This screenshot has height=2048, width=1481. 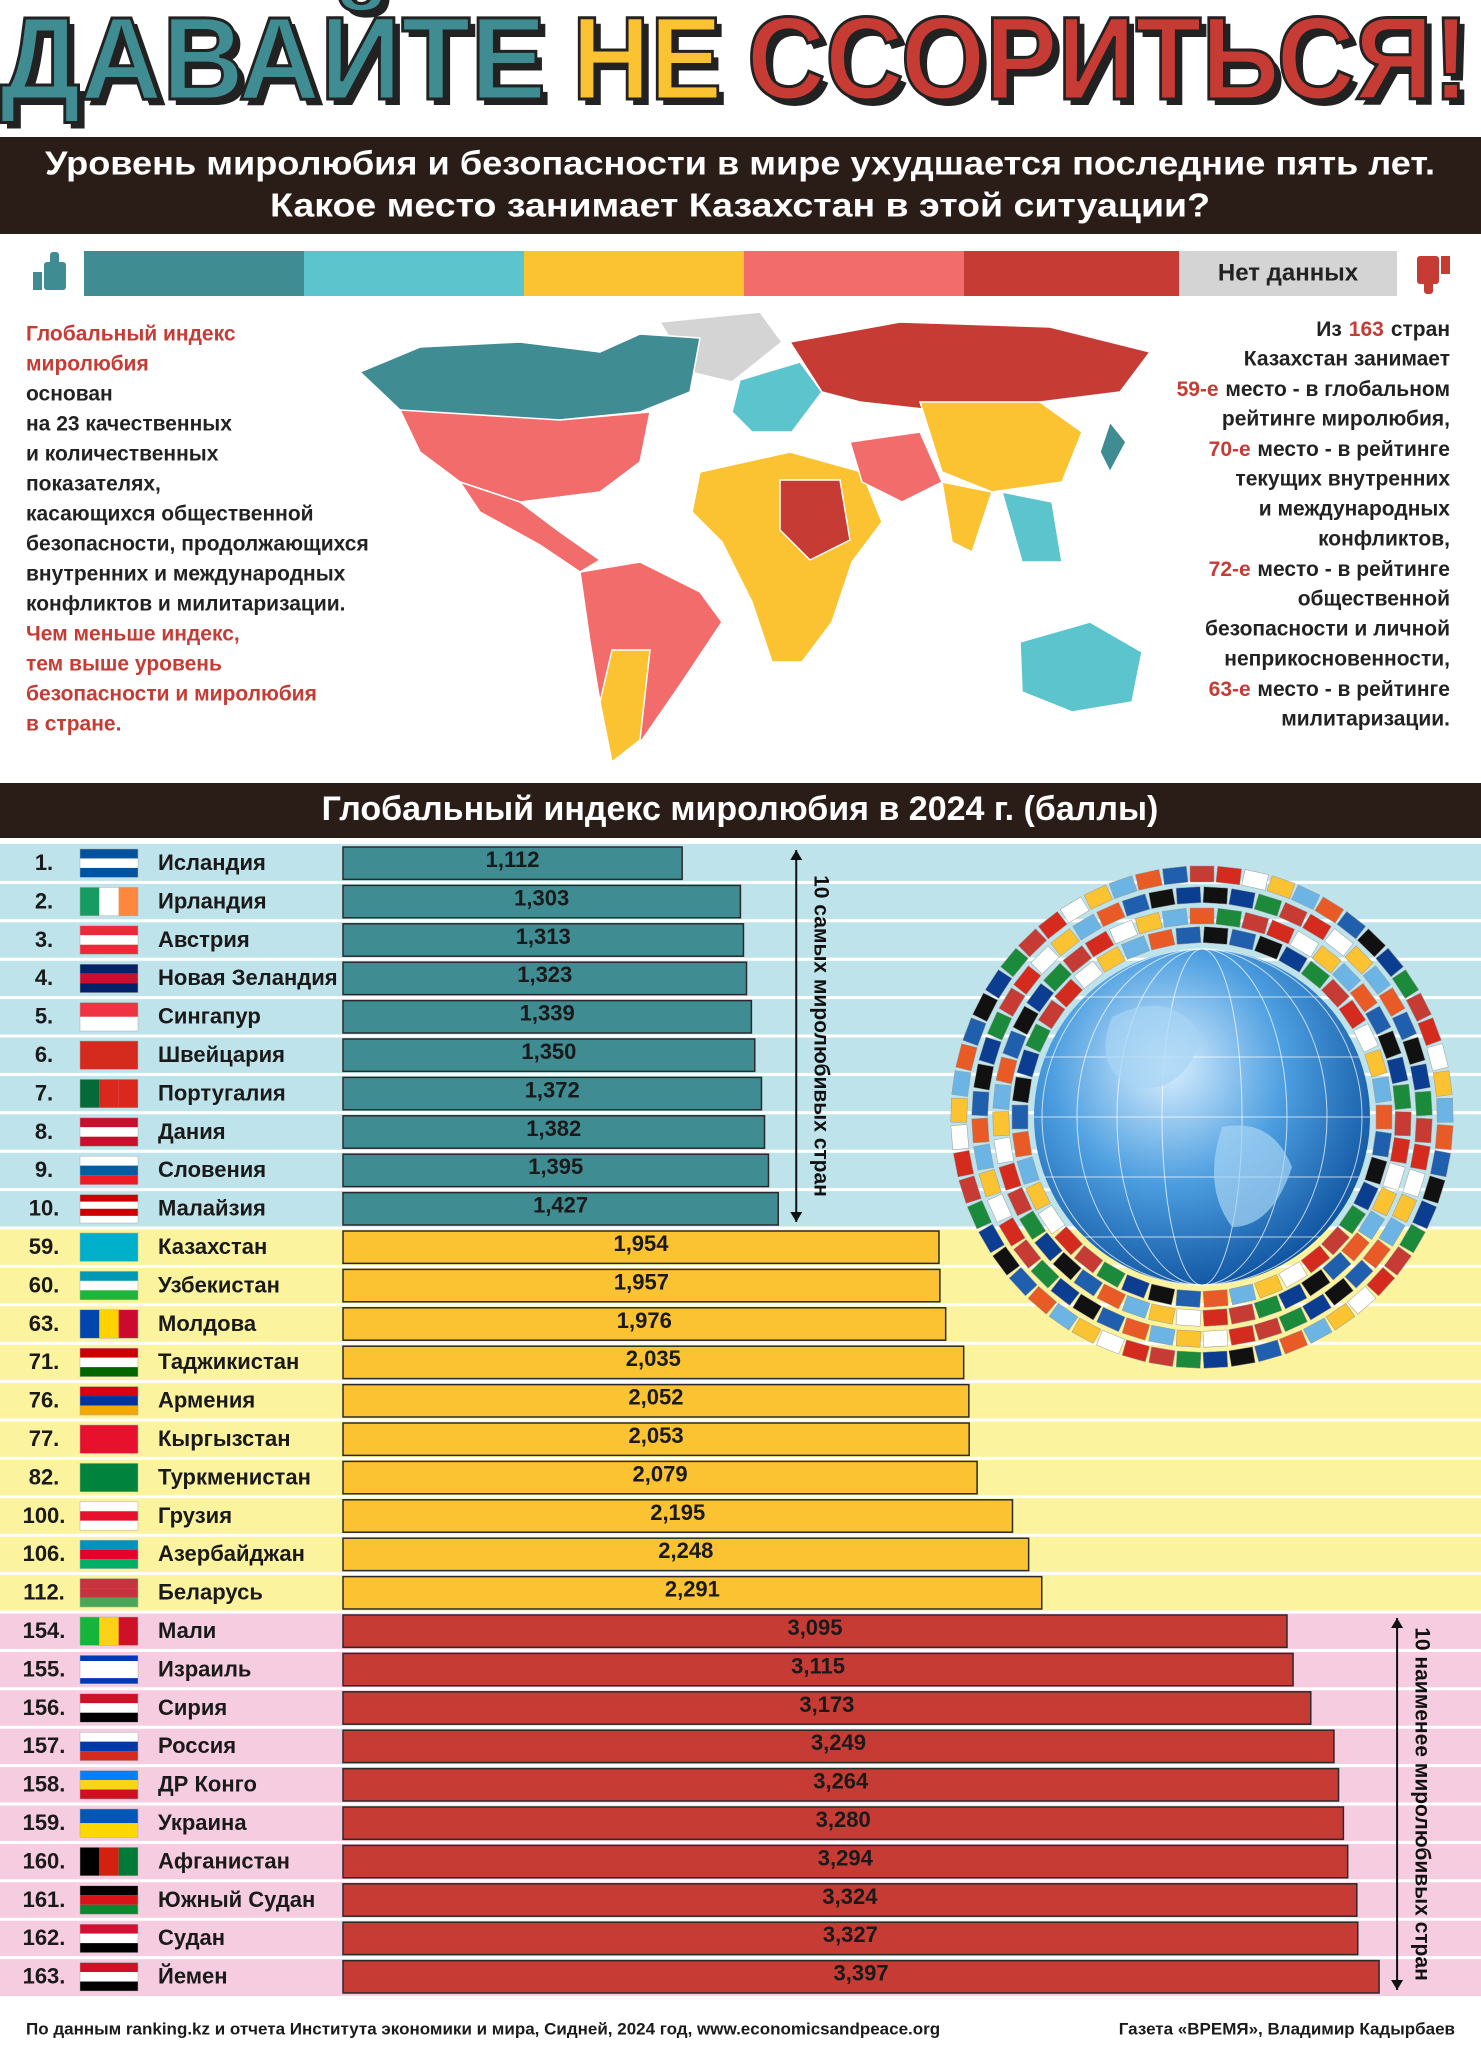 I want to click on rank: 76., so click(x=44, y=1400).